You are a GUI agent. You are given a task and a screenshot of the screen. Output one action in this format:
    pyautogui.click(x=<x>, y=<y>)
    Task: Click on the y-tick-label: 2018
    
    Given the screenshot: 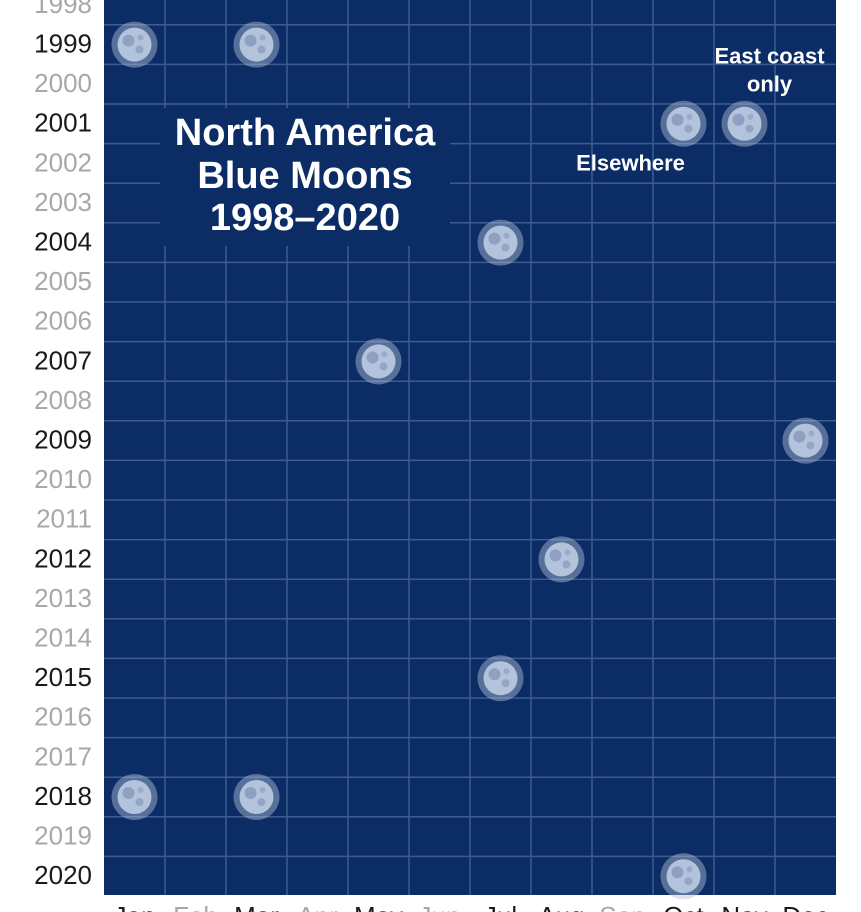 What is the action you would take?
    pyautogui.click(x=63, y=796)
    